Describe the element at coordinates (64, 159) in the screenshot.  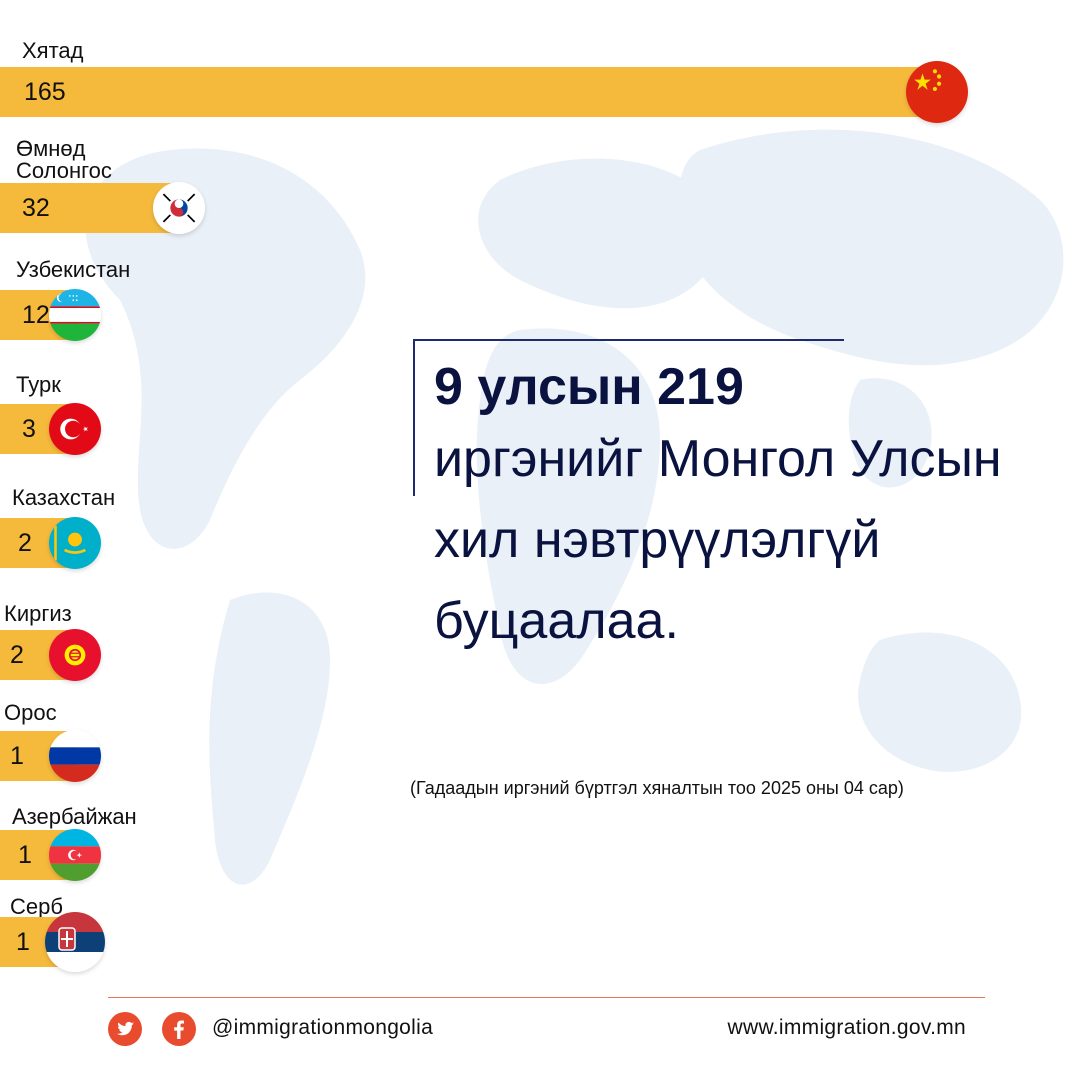
I see `country-label: Өмнөд Солонгос` at that location.